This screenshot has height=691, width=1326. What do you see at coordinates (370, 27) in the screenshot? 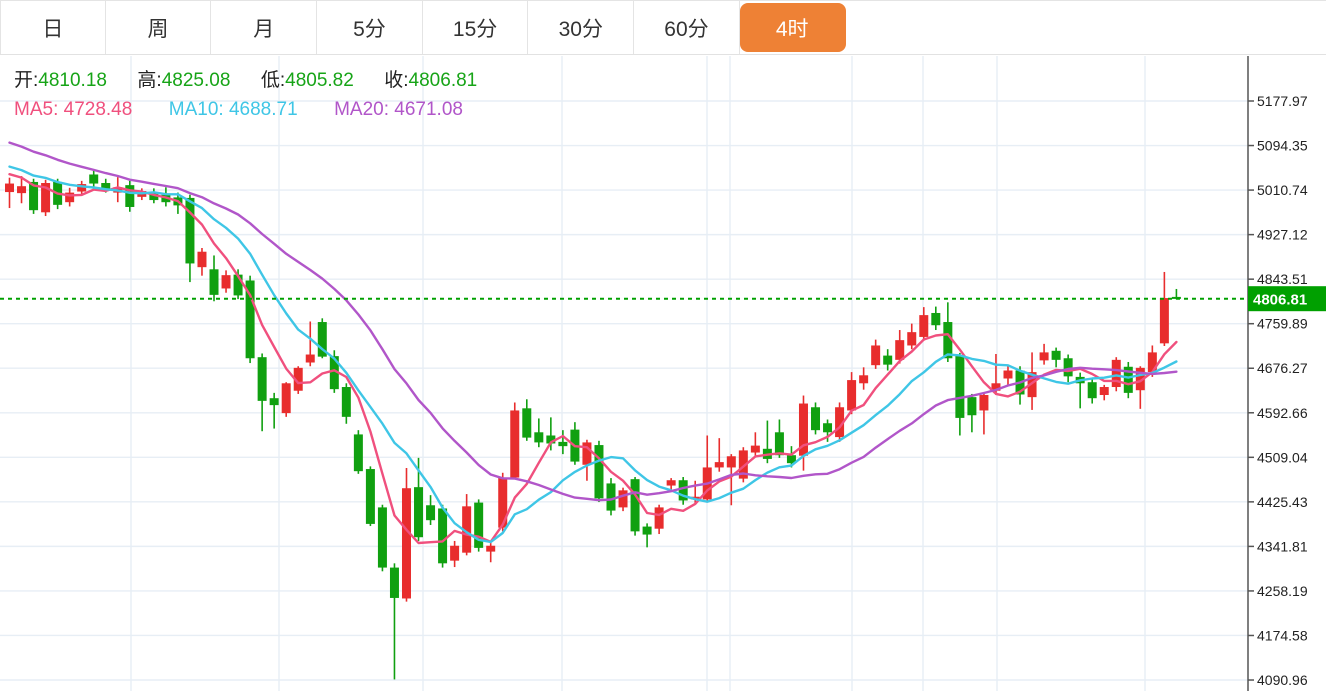
I see `tab-5min: 5分` at bounding box center [370, 27].